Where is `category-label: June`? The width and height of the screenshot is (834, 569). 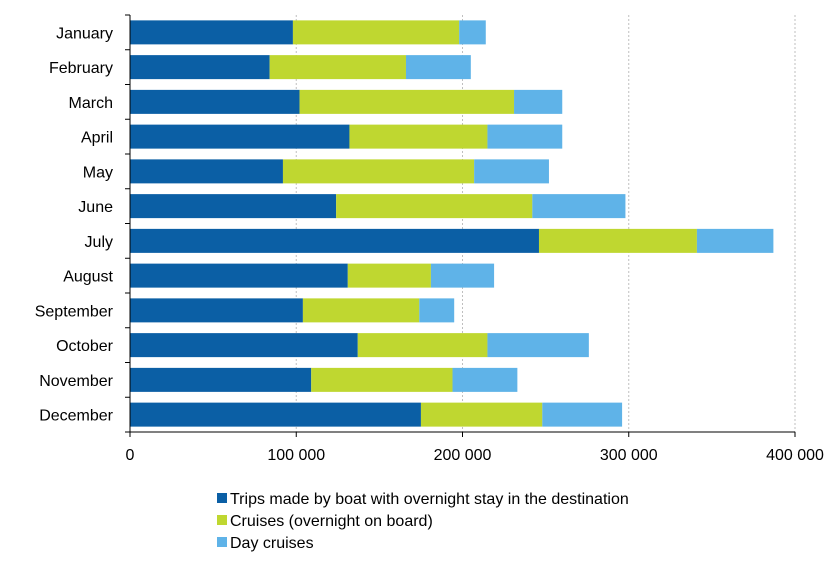
category-label: June is located at coordinates (95, 207).